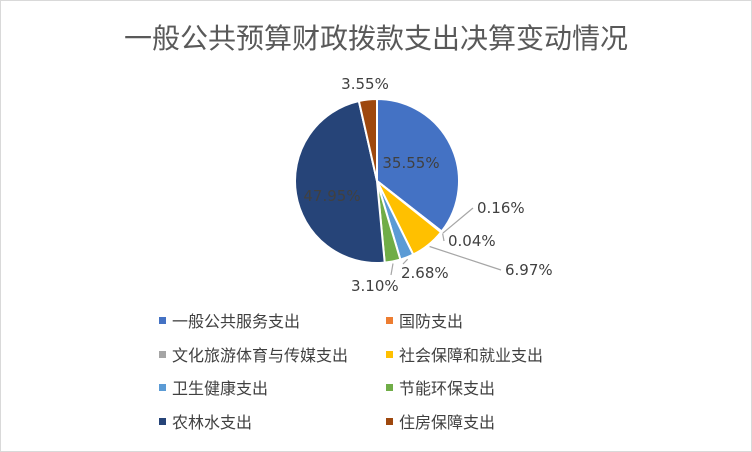 Image resolution: width=752 pixels, height=452 pixels. Describe the element at coordinates (431, 321) in the screenshot. I see `legend-label-2: 国防支出` at that location.